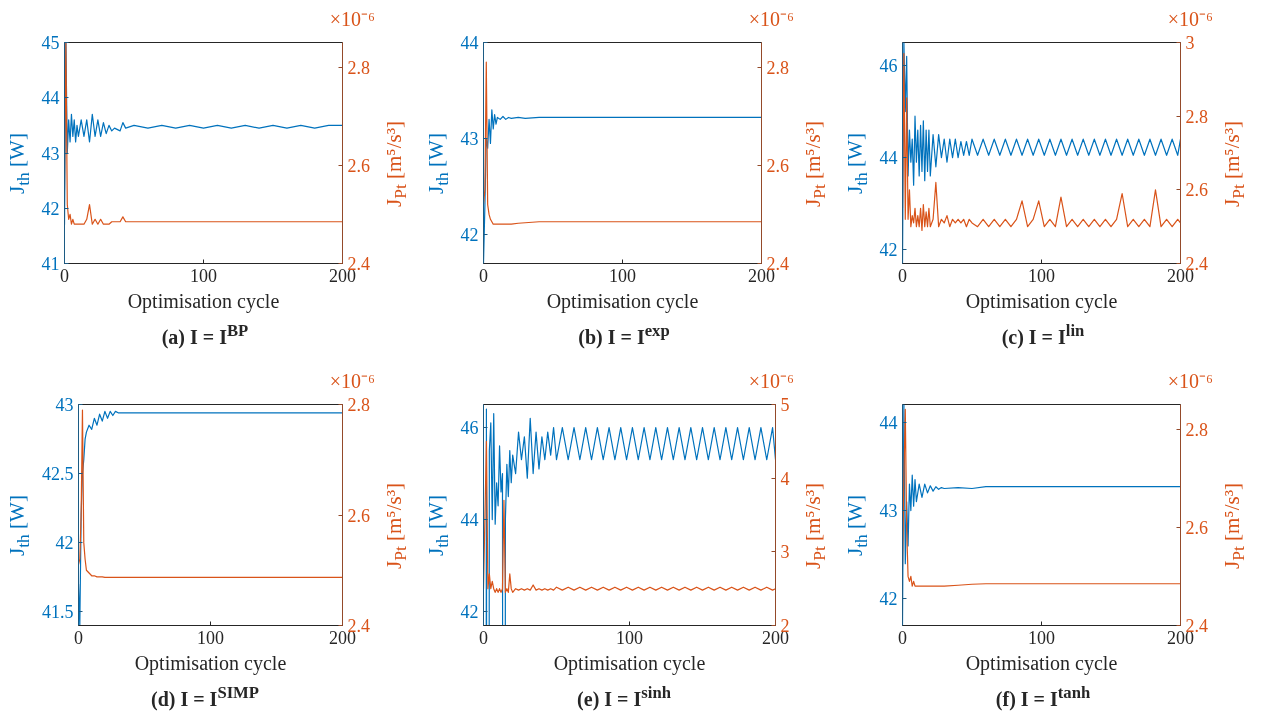  What do you see at coordinates (205, 334) in the screenshot?
I see `text: (a) I = I$^{BP}$` at bounding box center [205, 334].